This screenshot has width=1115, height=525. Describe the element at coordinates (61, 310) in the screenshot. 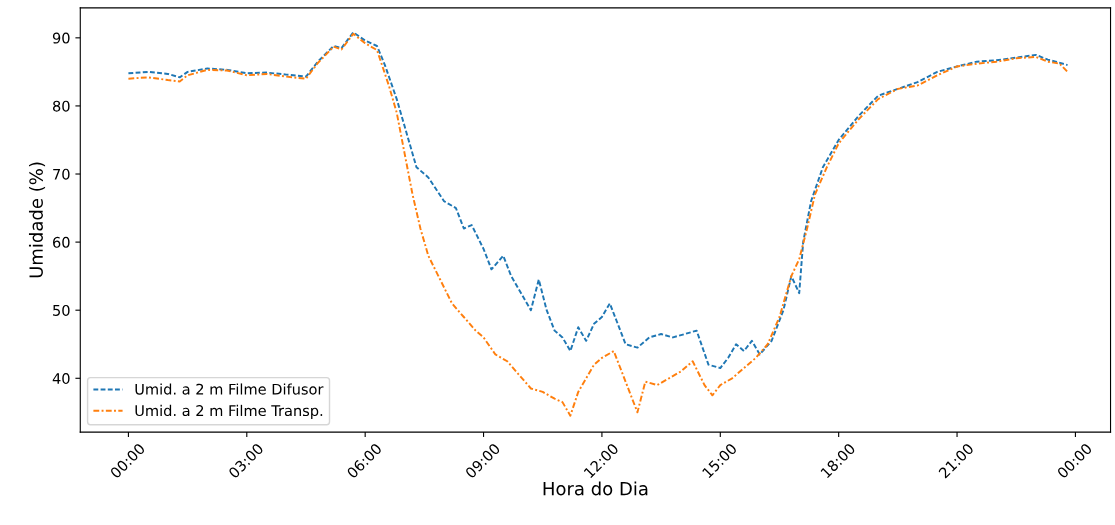

I see `y-tick-label: 50` at that location.